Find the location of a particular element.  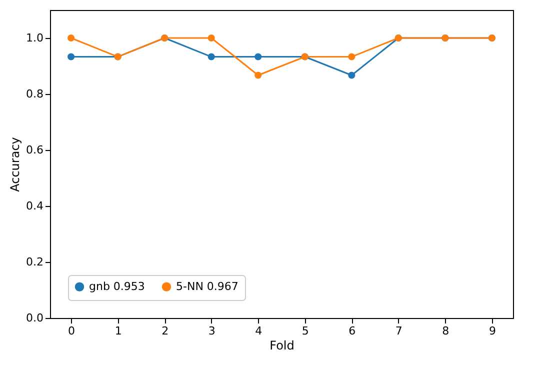

x-tick-label: 8 is located at coordinates (446, 331).